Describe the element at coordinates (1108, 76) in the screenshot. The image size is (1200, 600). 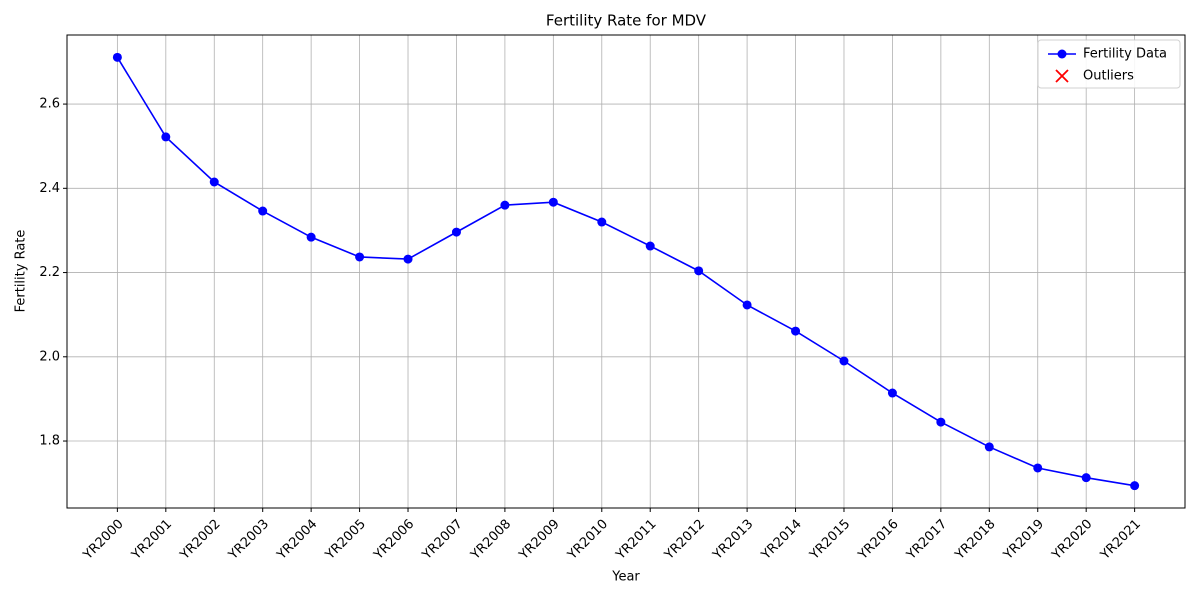
I see `legend-label: Outliers` at that location.